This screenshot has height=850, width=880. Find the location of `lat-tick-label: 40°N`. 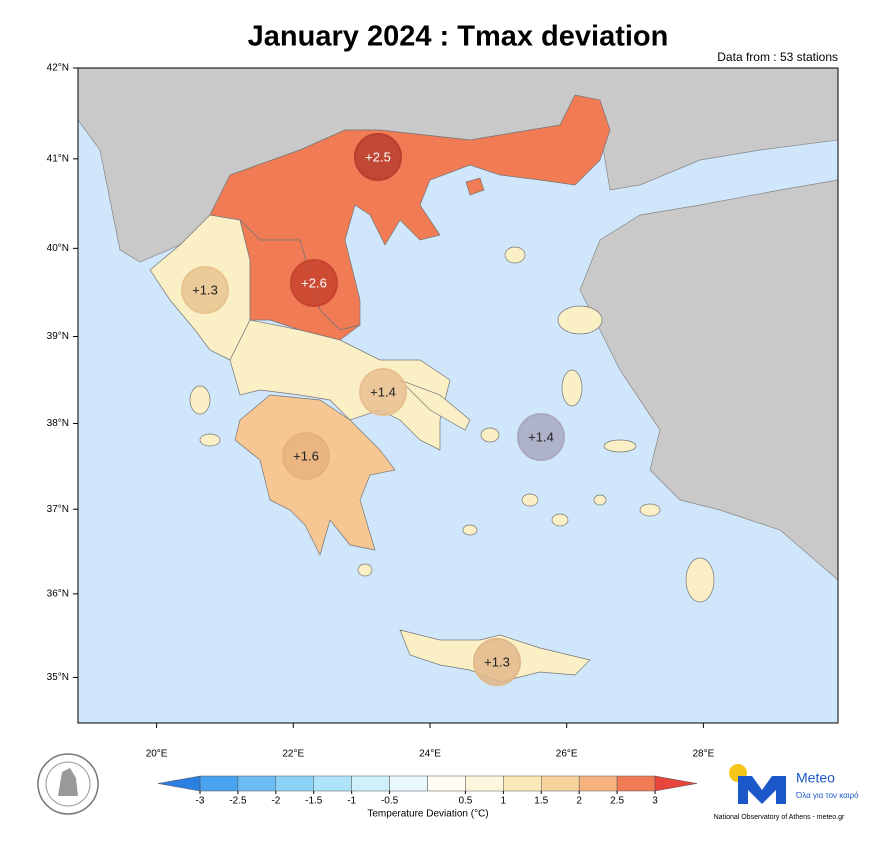

lat-tick-label: 40°N is located at coordinates (58, 248).